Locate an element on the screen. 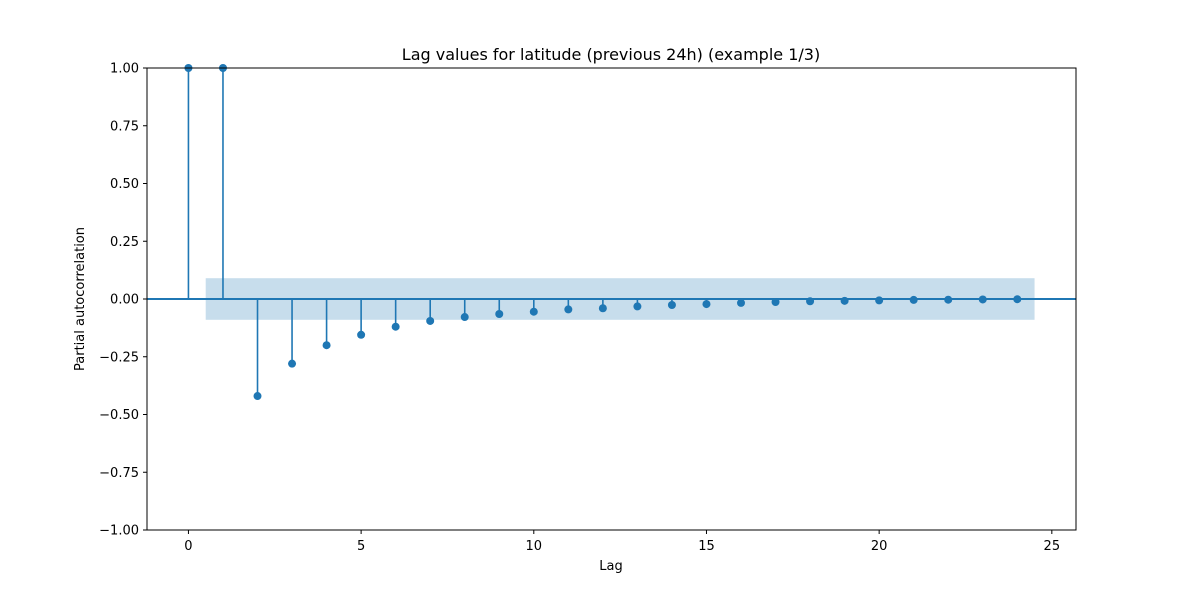 The width and height of the screenshot is (1190, 604). x-tick-label: 0 is located at coordinates (188, 546).